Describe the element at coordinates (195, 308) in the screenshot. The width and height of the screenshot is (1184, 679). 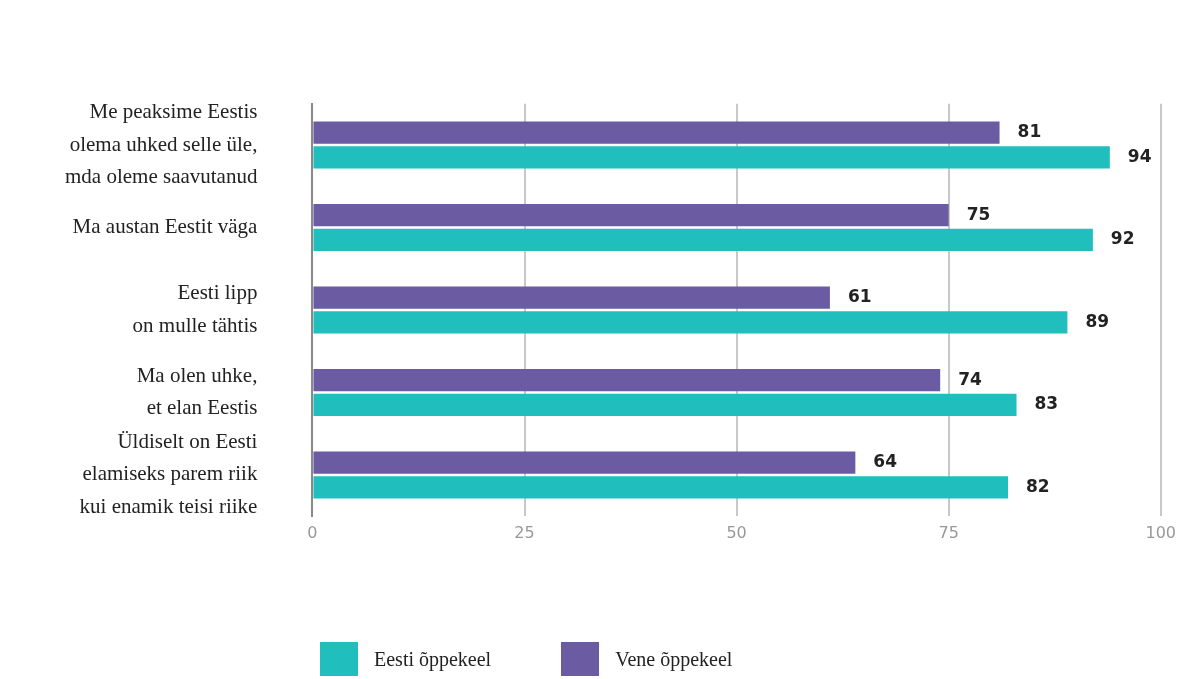
I see `y-tick-label: Eesti lipp on mulle tähtis` at that location.